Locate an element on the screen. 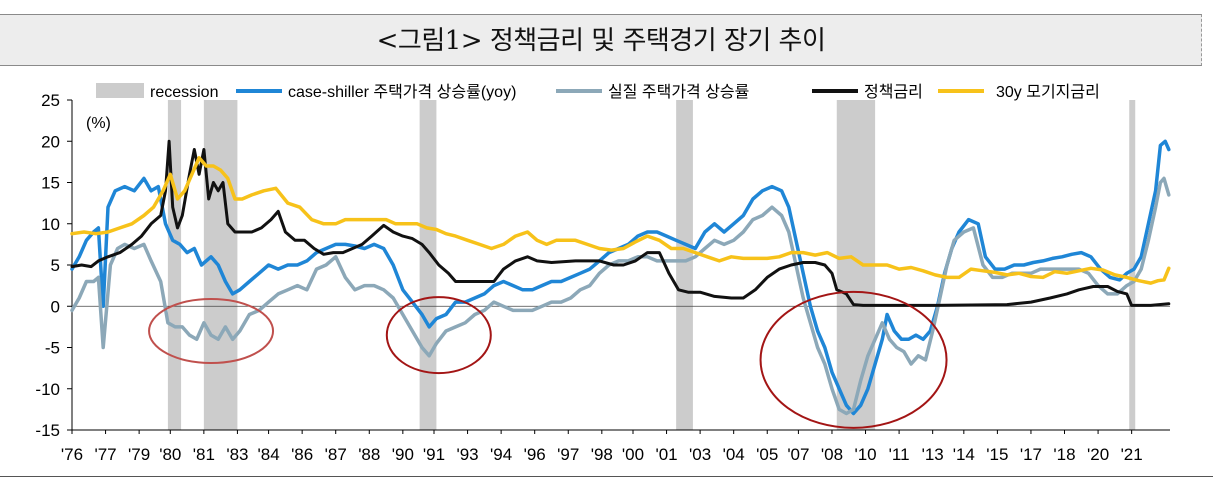 This screenshot has height=480, width=1213. x-tick-label: '94 is located at coordinates (501, 454).